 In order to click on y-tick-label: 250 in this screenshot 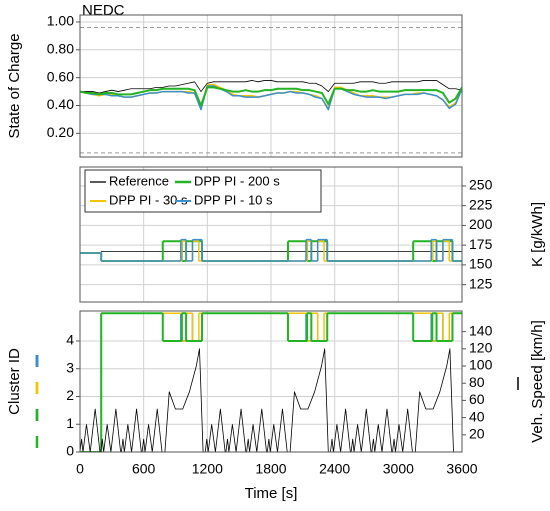, I will do `click(481, 185)`.